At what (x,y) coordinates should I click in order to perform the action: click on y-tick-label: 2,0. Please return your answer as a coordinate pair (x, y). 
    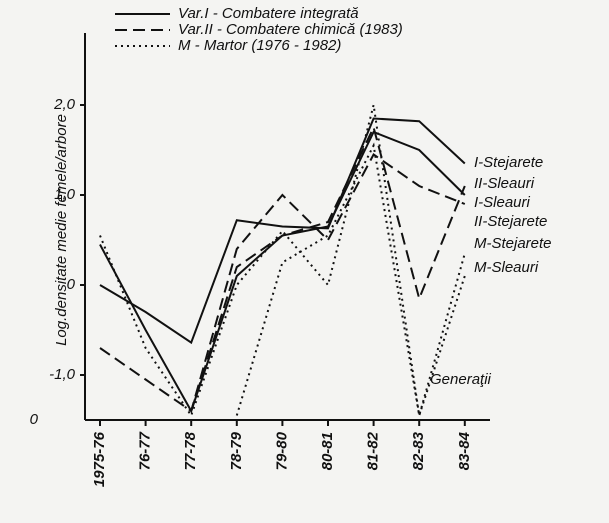
    Looking at the image, I should click on (64, 104).